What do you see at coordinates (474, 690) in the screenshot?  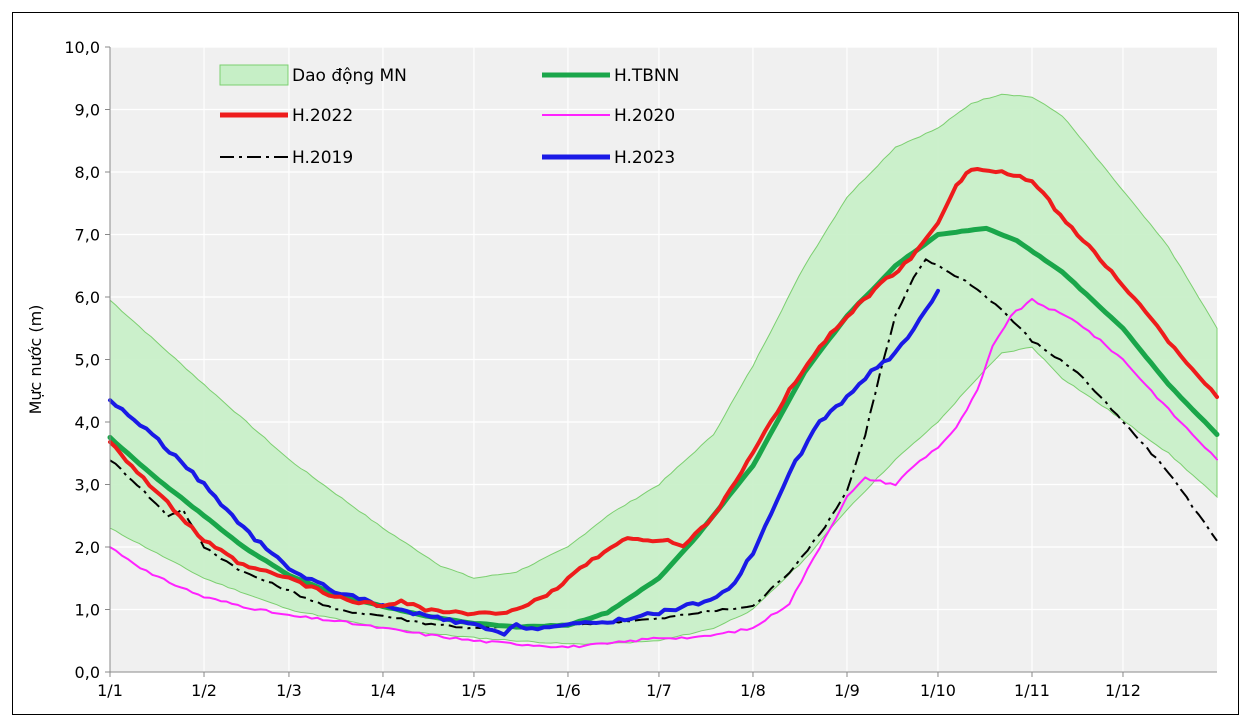 I see `x-tick-label: 1/5` at bounding box center [474, 690].